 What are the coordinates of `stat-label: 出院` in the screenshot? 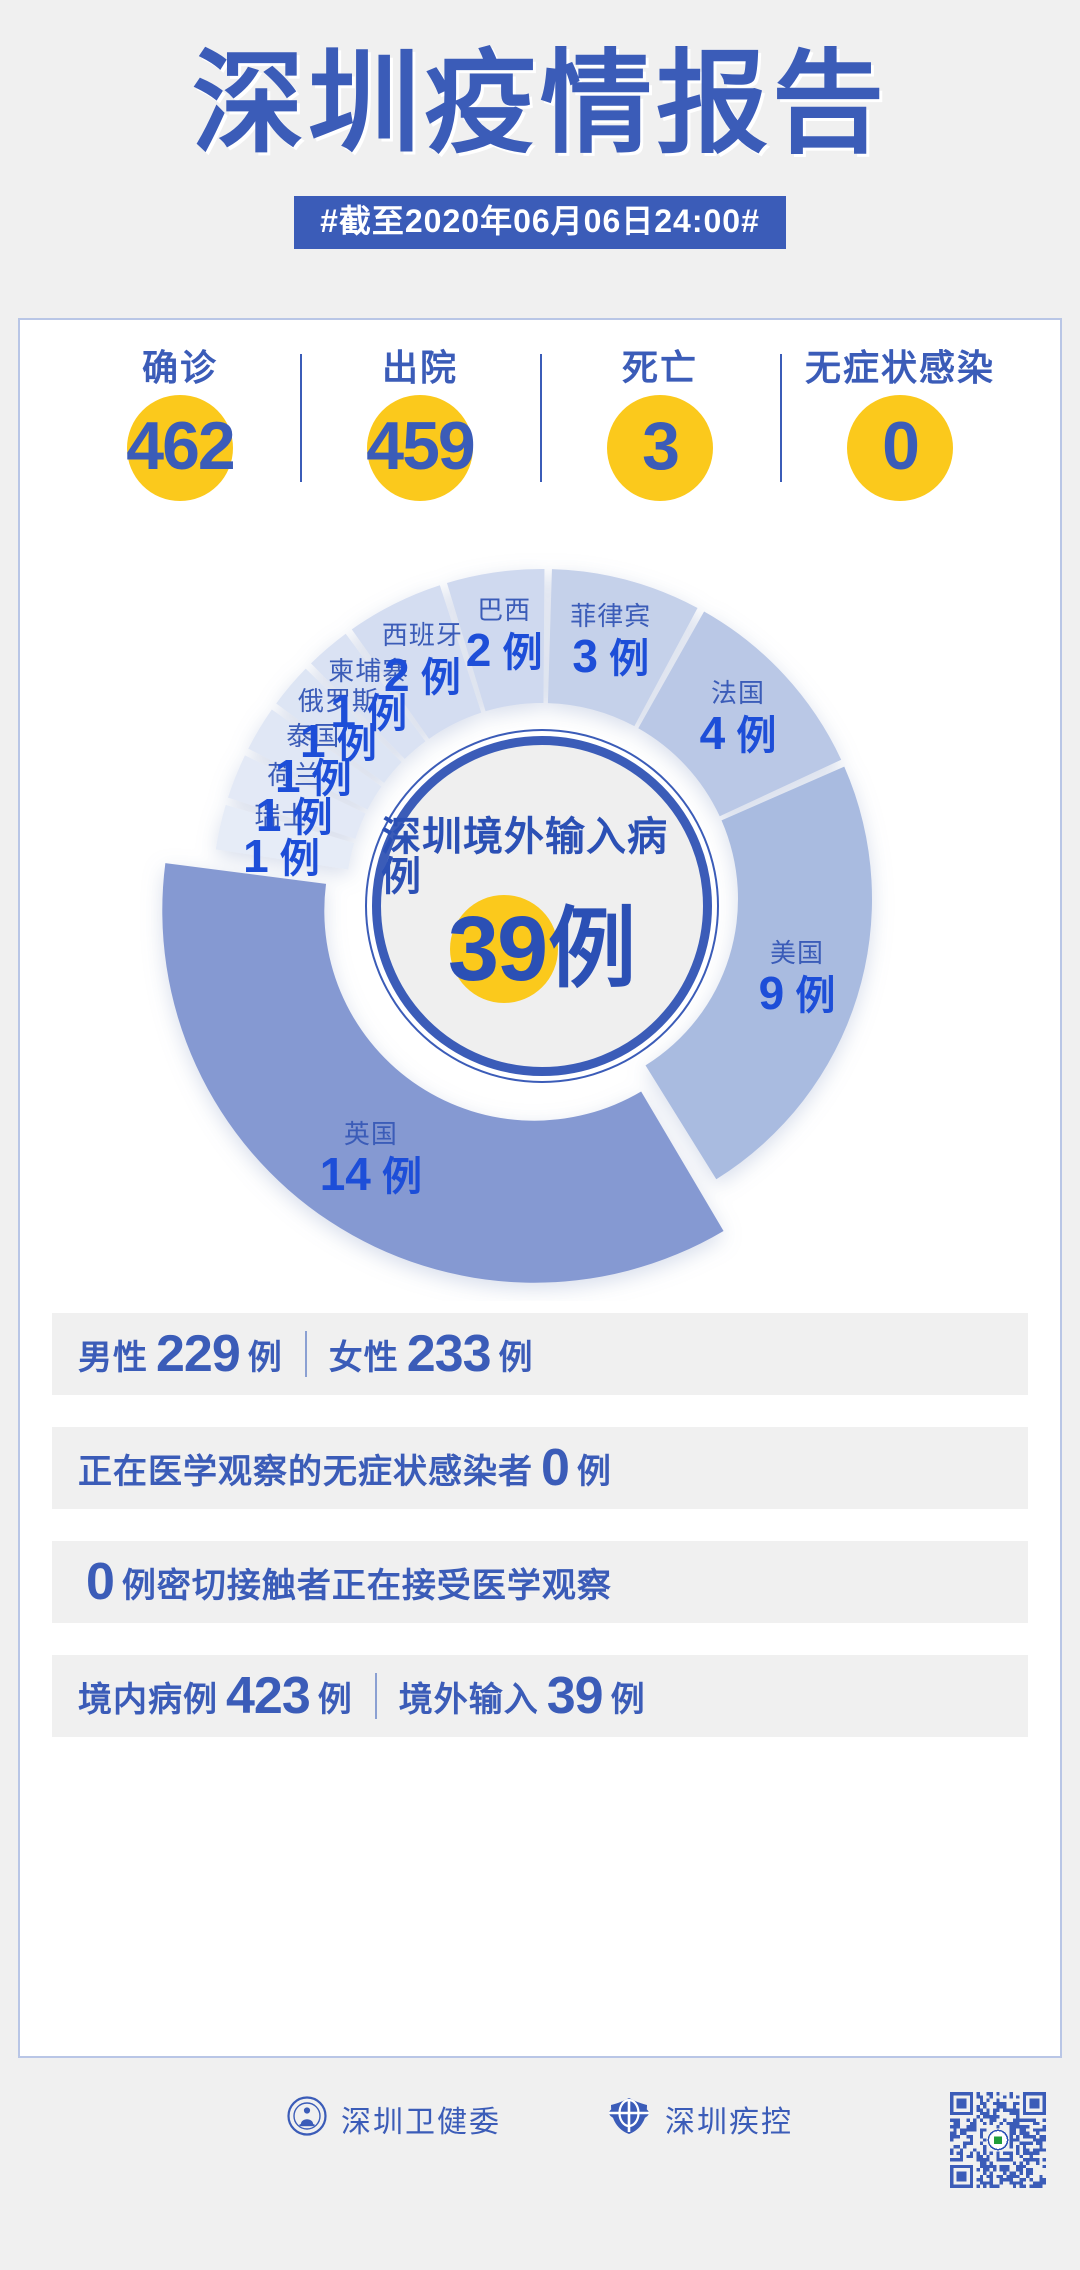 It's located at (419, 367).